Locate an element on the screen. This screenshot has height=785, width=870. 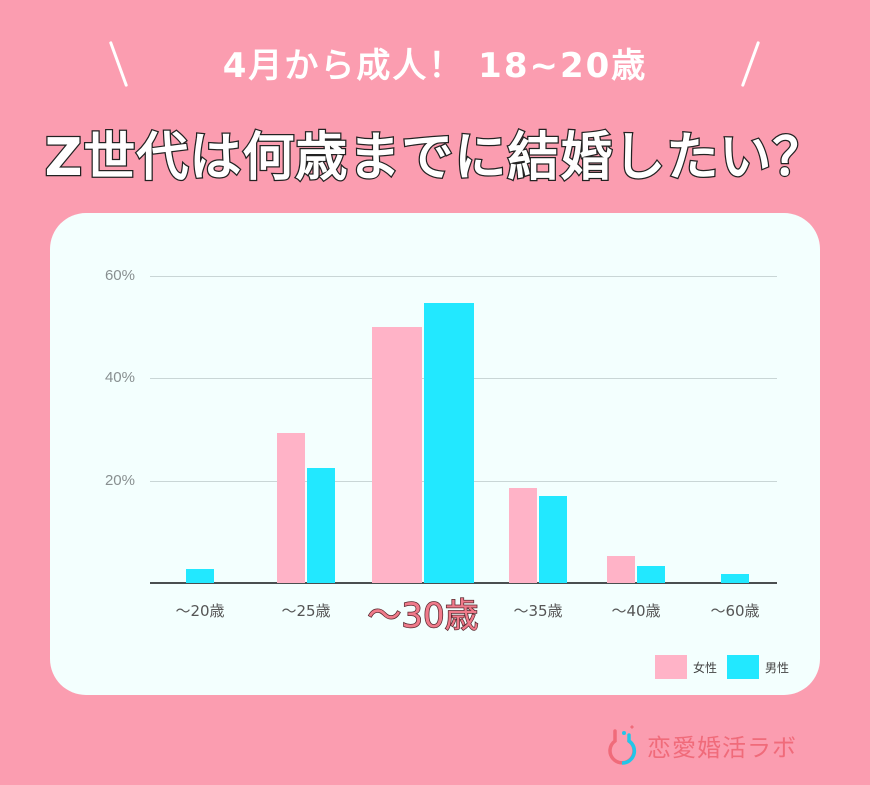
legend-swatch-male is located at coordinates (743, 667).